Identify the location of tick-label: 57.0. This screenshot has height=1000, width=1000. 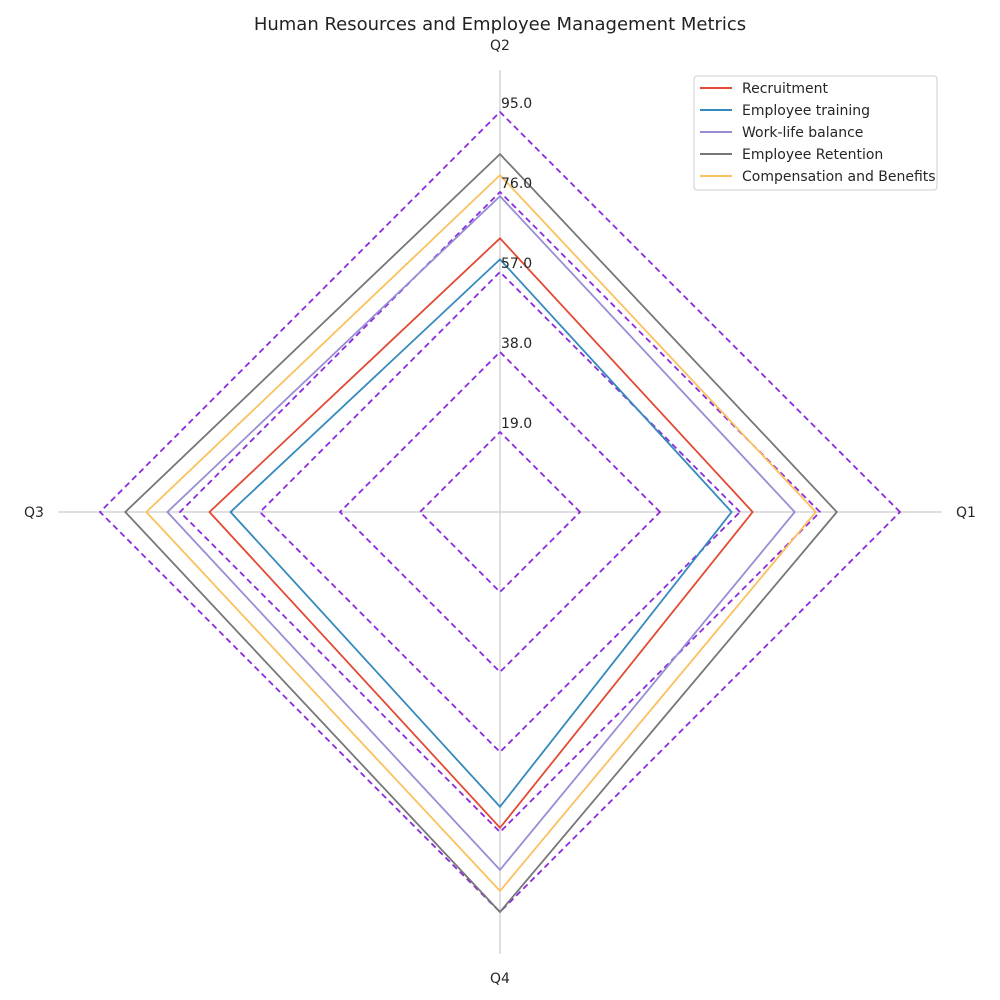
(516, 264).